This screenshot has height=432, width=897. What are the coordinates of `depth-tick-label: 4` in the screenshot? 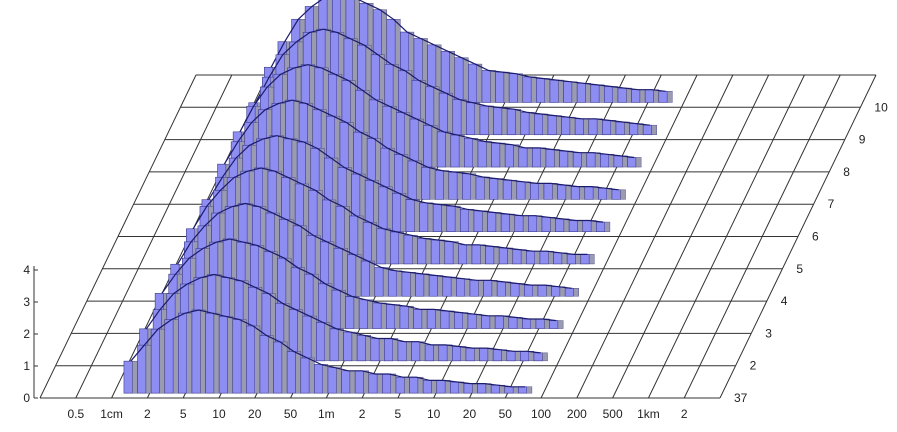 It's located at (784, 301).